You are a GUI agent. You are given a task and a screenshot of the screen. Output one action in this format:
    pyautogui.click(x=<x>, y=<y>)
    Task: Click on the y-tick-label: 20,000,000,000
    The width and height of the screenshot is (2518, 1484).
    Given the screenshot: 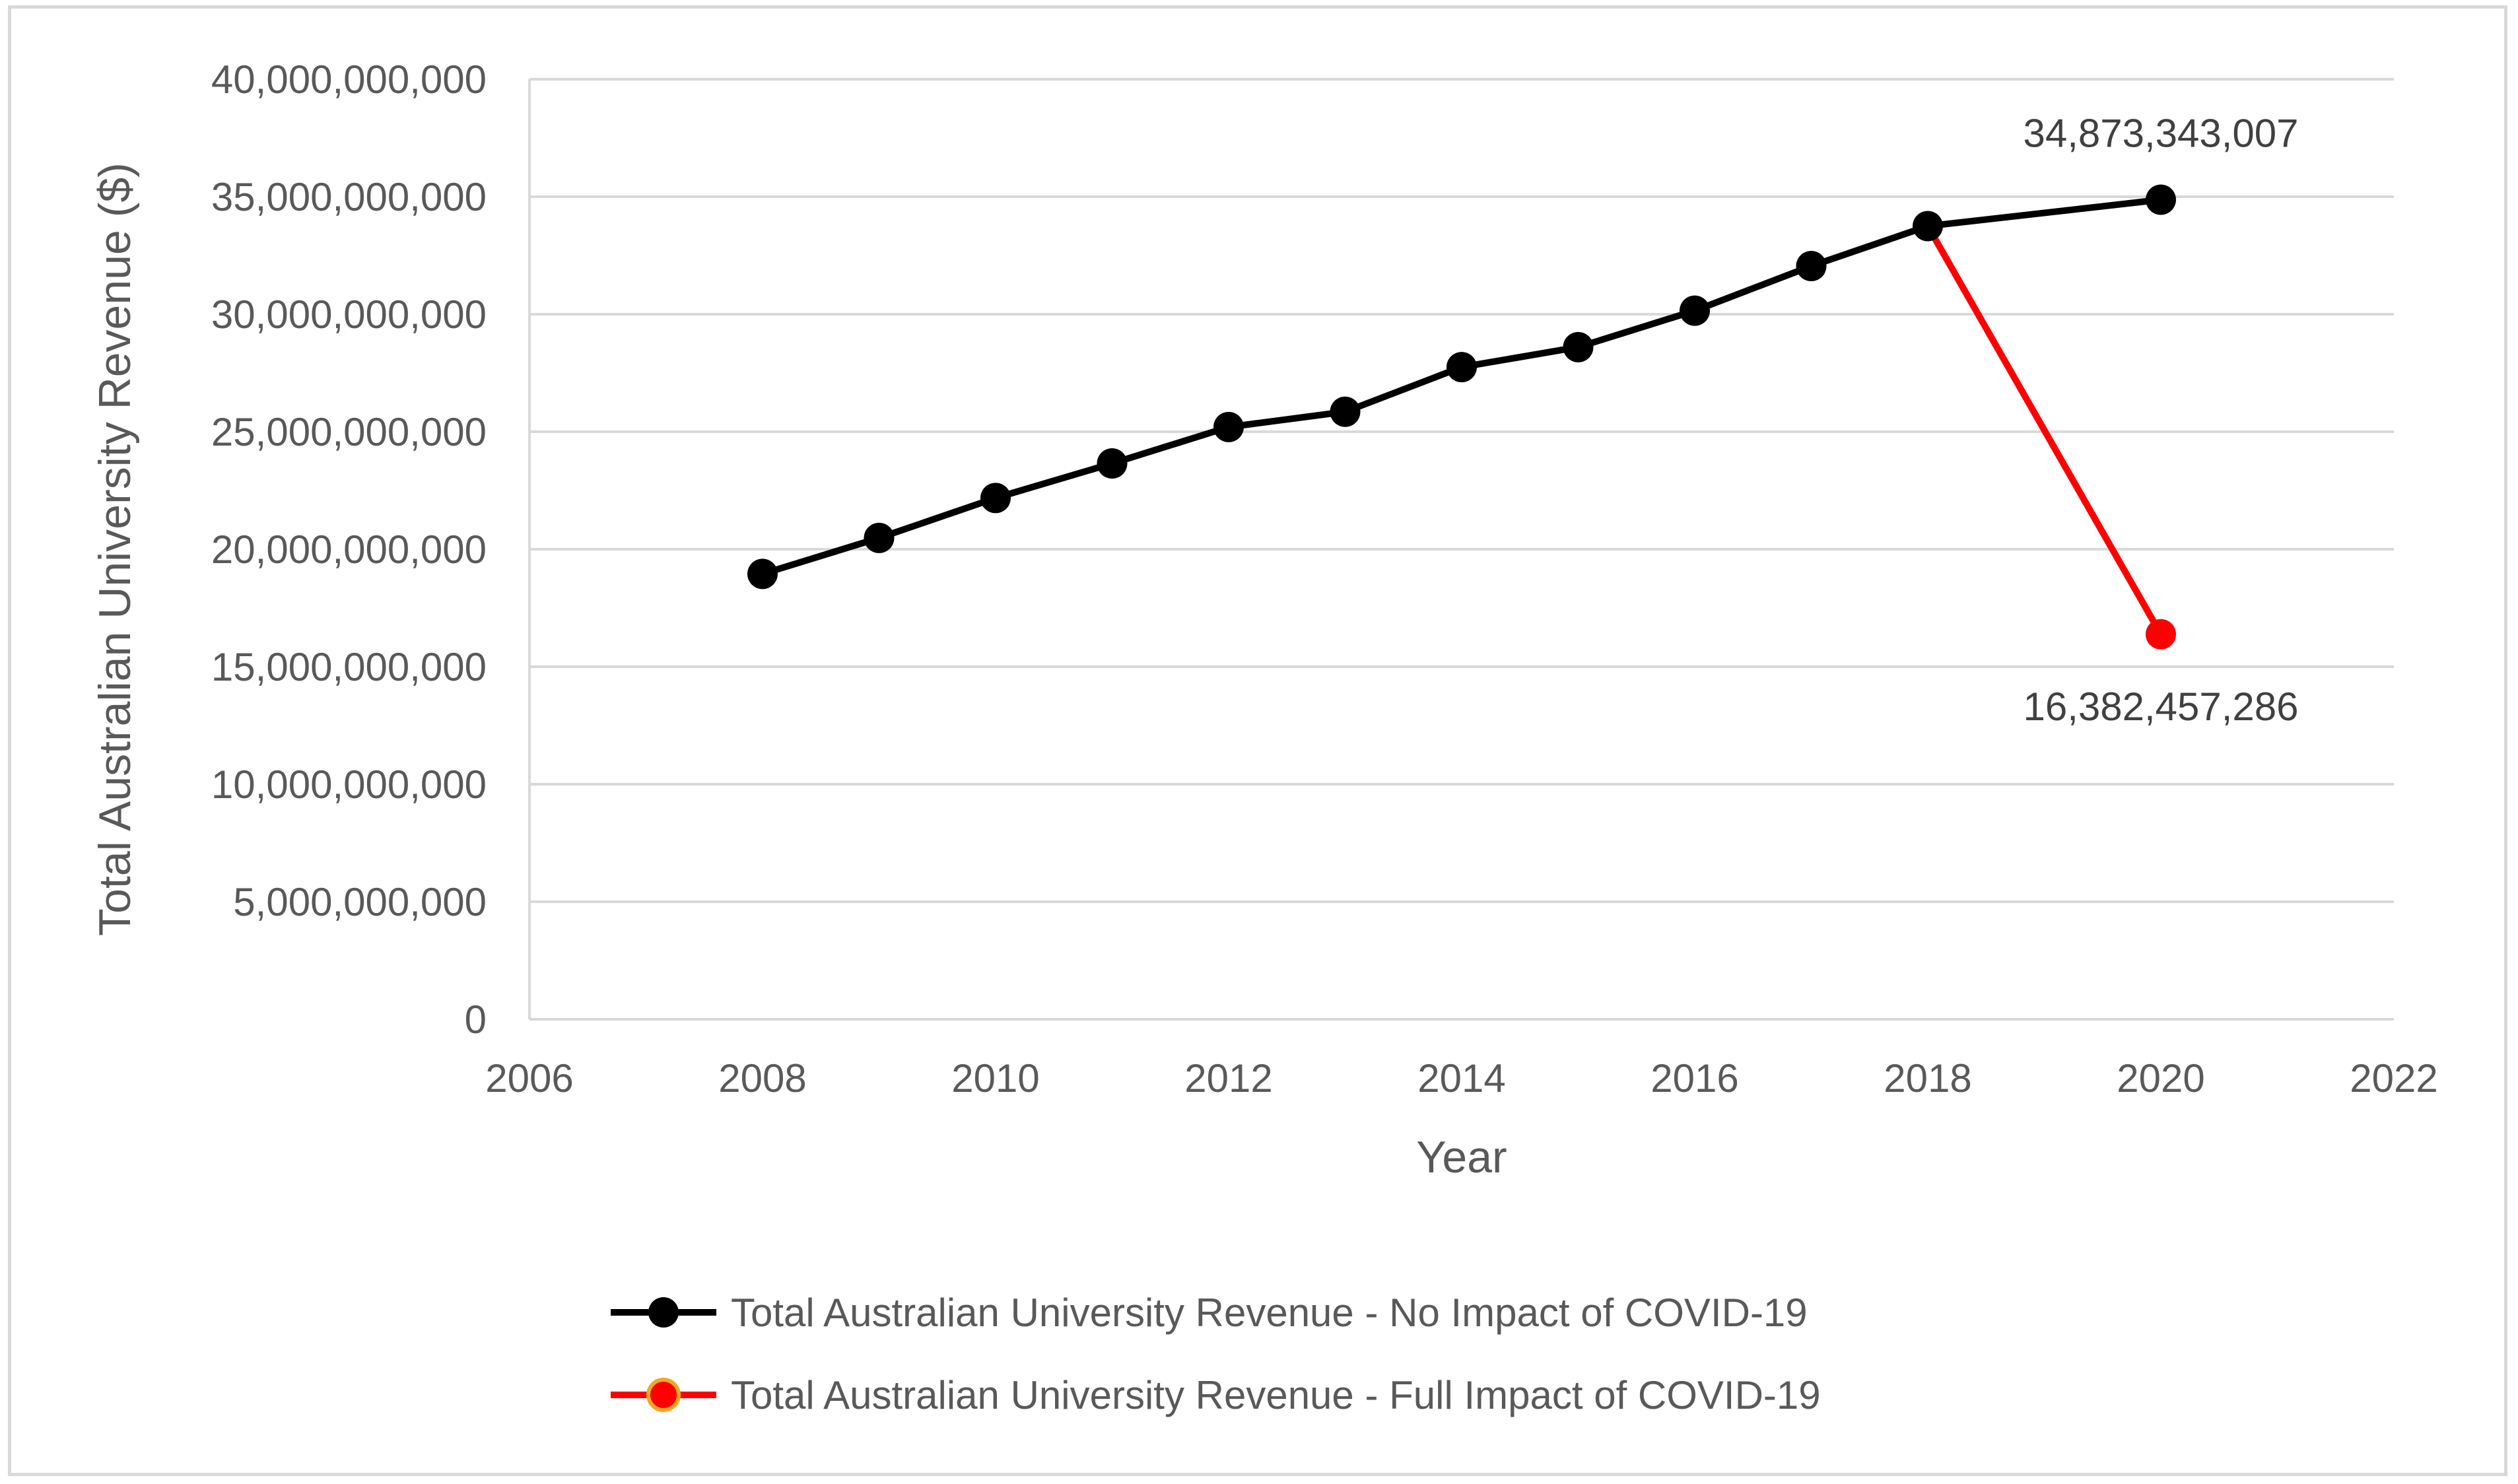 What is the action you would take?
    pyautogui.click(x=349, y=549)
    